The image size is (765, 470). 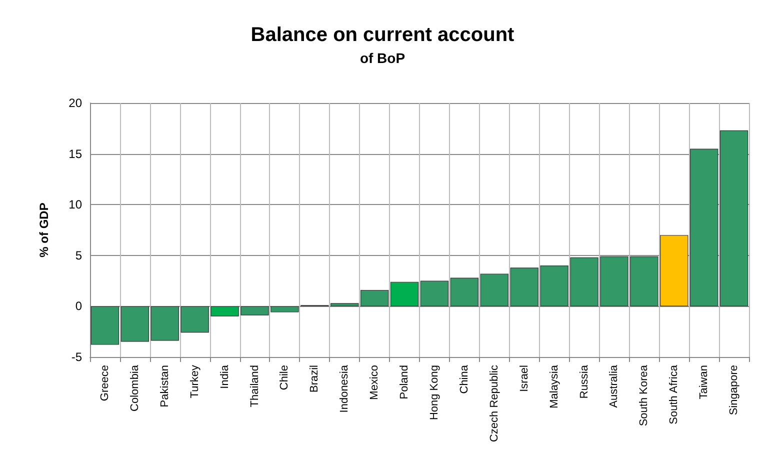 I want to click on x-tick-label: Singapore, so click(x=734, y=390).